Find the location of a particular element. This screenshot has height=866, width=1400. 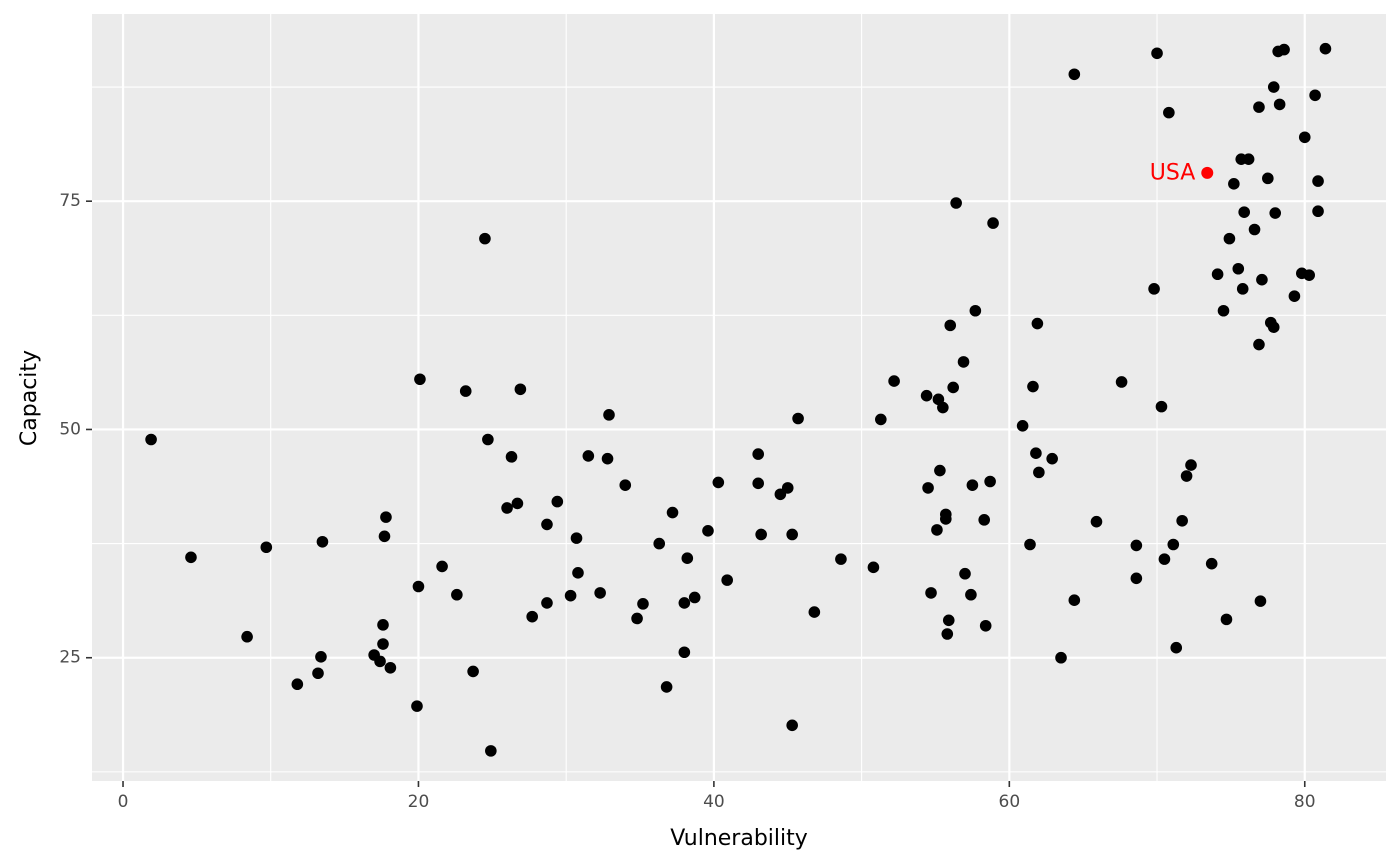

x-tick-label: 60 is located at coordinates (1010, 802).